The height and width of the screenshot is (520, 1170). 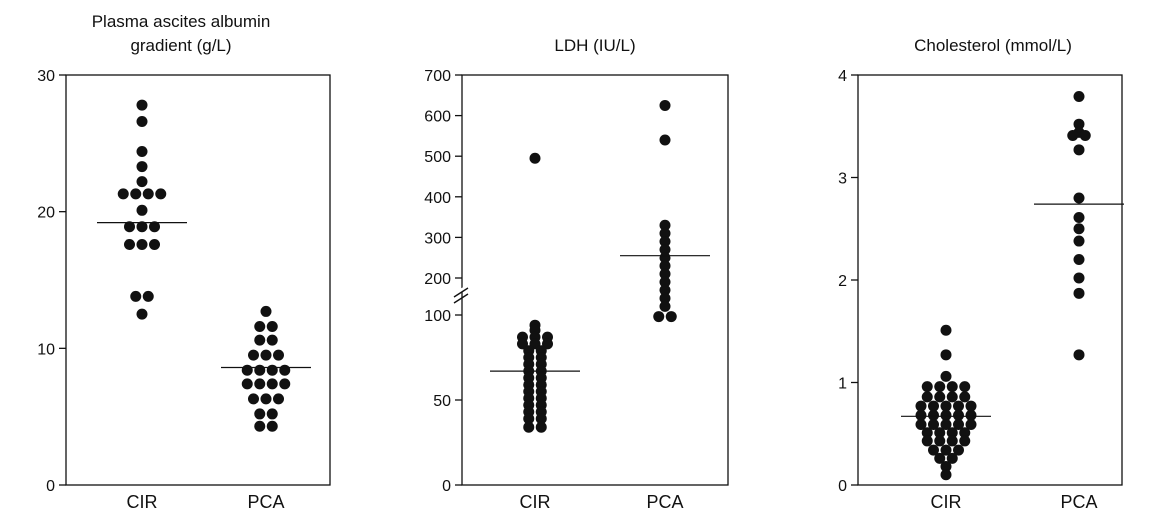 I want to click on y-tick-label: 2, so click(x=842, y=281).